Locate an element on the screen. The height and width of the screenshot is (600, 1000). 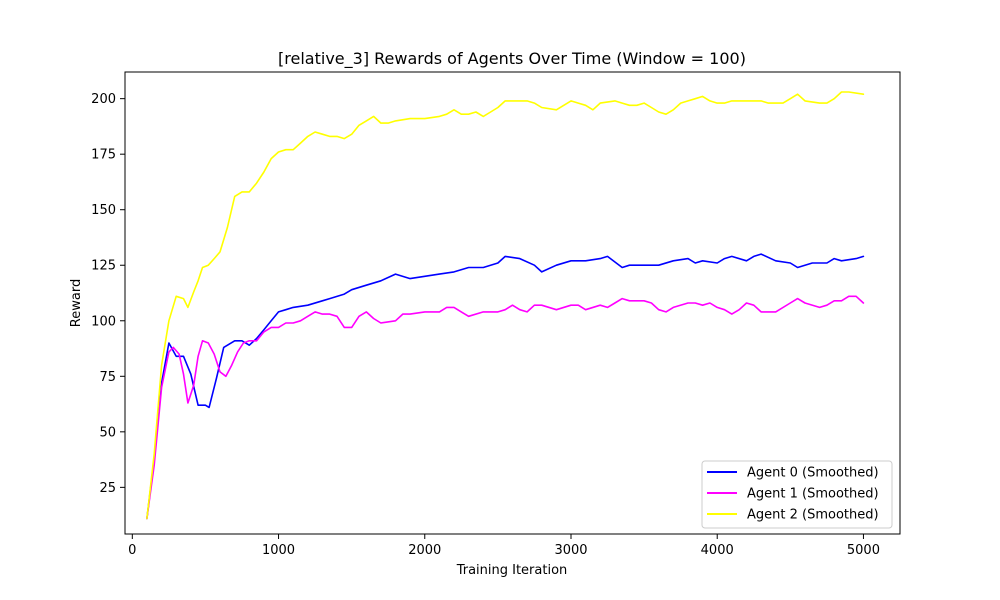
x-axis-label: Training Iteration is located at coordinates (512, 570).